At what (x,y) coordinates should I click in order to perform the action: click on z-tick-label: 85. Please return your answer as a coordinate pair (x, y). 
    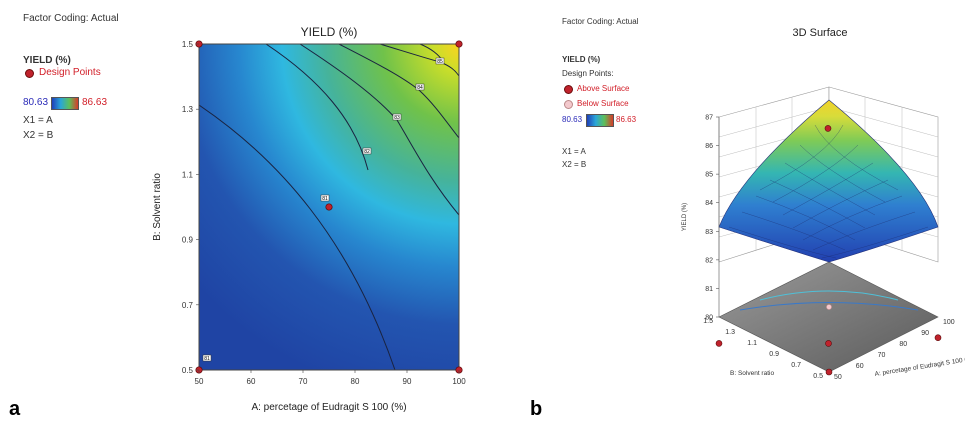
    Looking at the image, I should click on (709, 175).